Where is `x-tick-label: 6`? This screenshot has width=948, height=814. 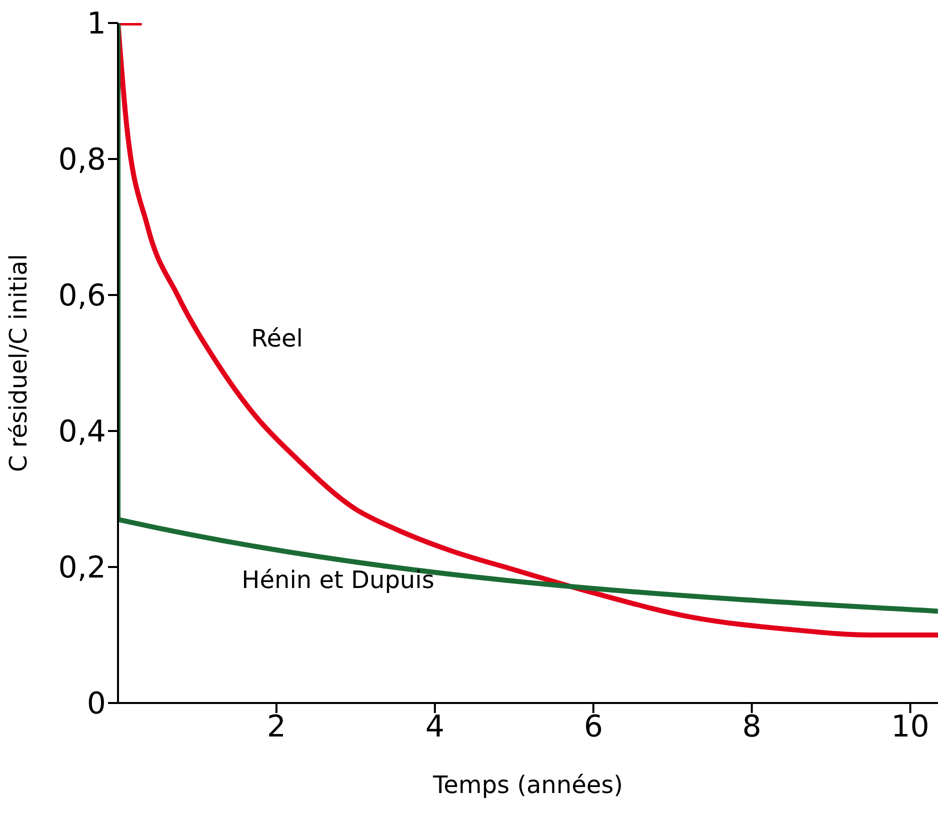 x-tick-label: 6 is located at coordinates (593, 726).